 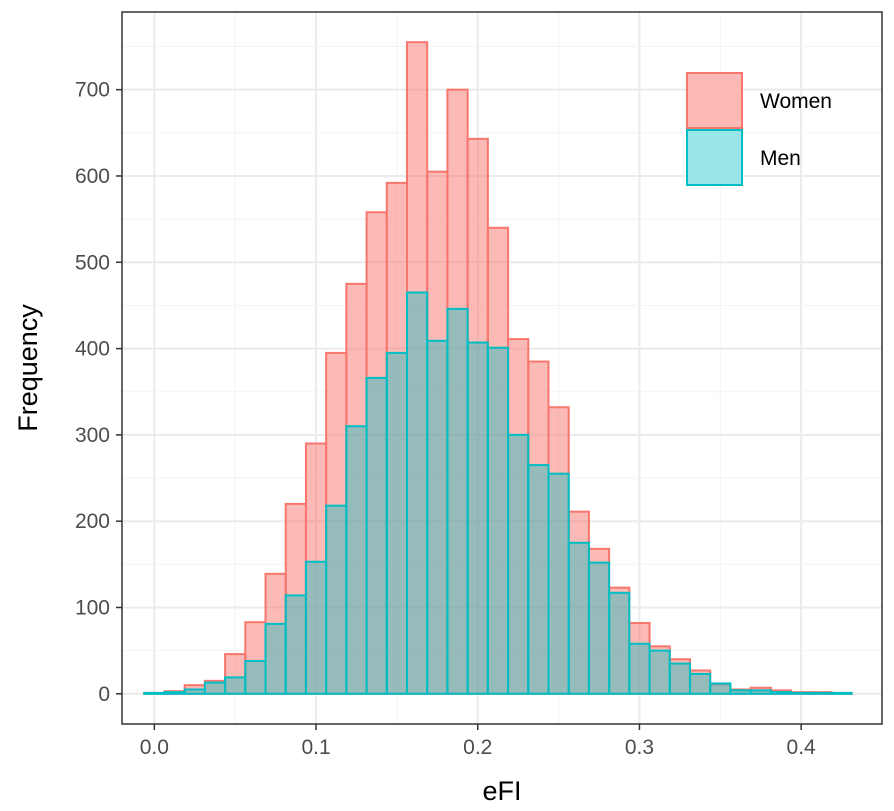 I want to click on y-tick-label: 200, so click(x=92, y=521).